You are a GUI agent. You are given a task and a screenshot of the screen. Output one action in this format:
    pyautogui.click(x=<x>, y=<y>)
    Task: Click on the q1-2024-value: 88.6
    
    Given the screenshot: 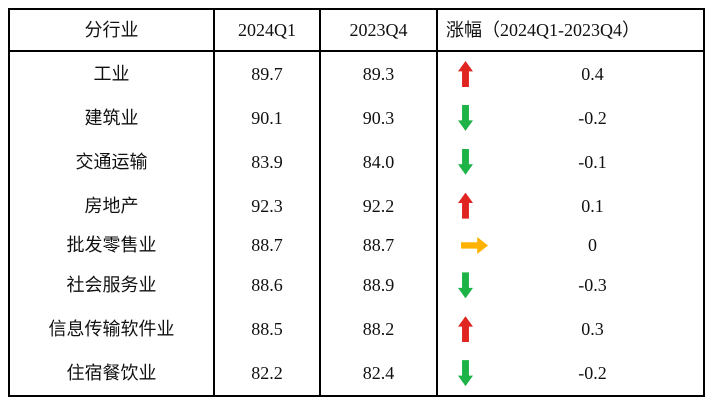 What is the action you would take?
    pyautogui.click(x=268, y=285)
    